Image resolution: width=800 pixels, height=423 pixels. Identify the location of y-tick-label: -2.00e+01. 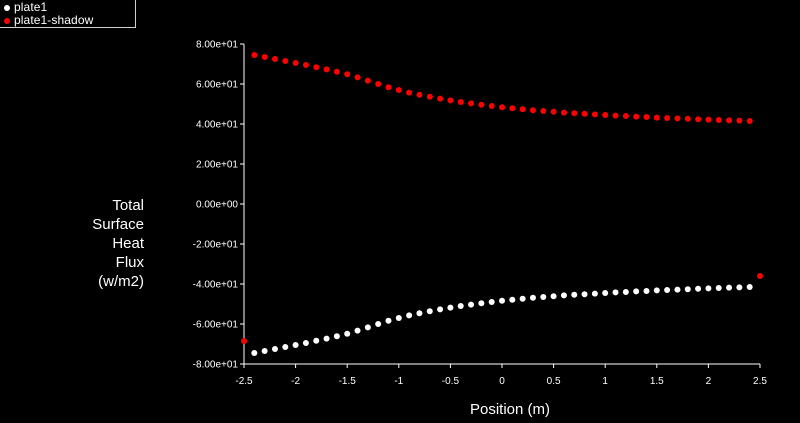
(216, 245).